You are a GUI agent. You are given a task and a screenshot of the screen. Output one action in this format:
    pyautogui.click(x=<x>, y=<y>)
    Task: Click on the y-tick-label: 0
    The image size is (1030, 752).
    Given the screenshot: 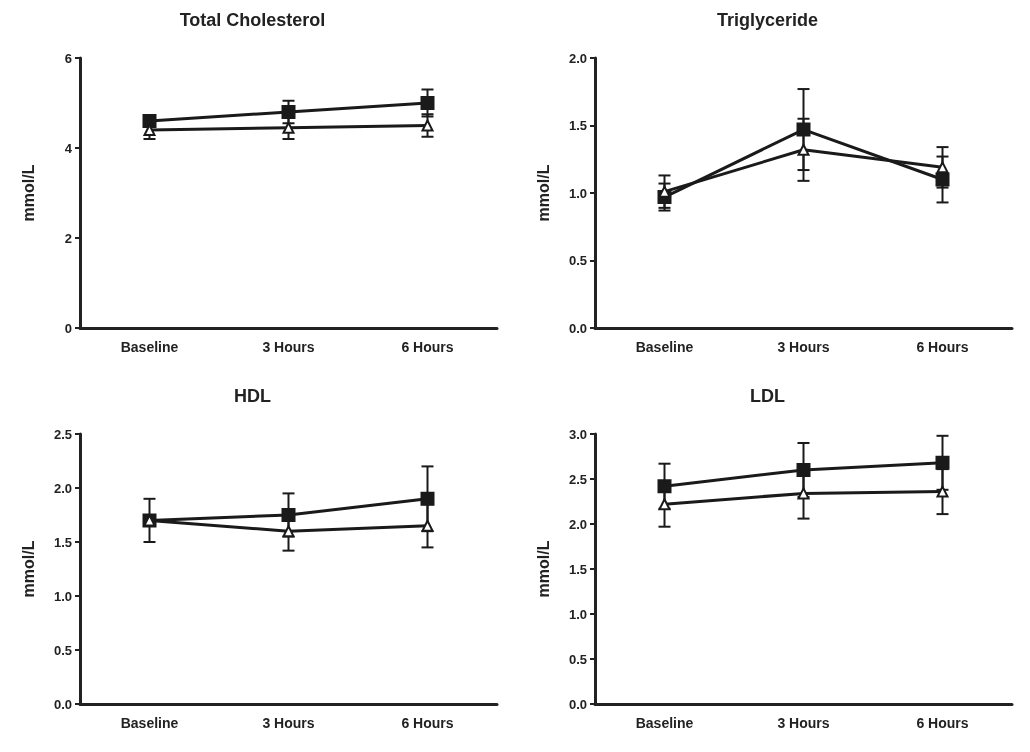 What is the action you would take?
    pyautogui.click(x=68, y=328)
    